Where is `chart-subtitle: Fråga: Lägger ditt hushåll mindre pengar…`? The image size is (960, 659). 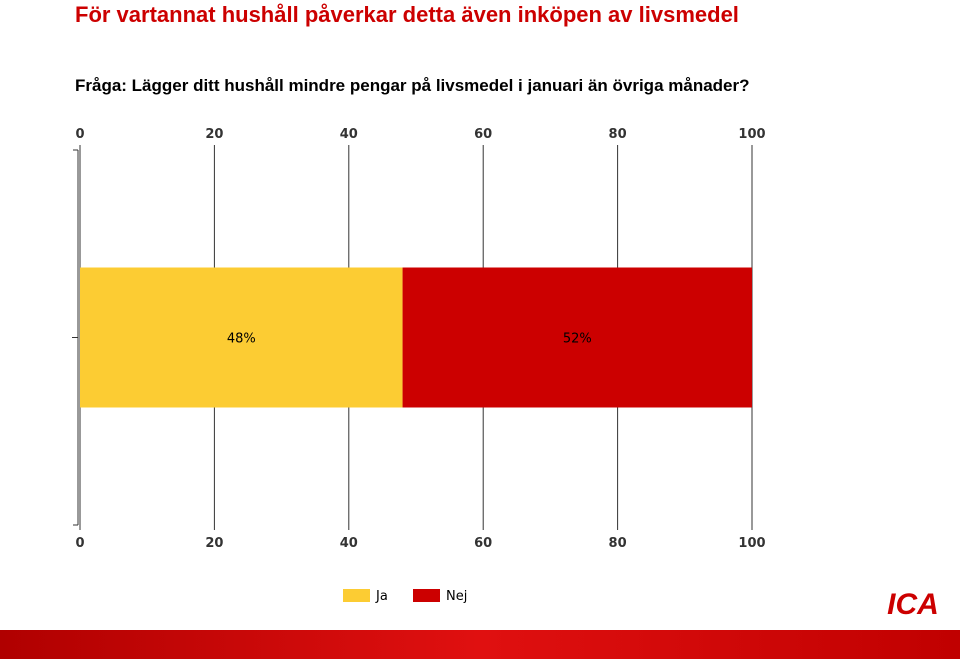
chart-subtitle: Fråga: Lägger ditt hushåll mindre pengar… is located at coordinates (412, 85).